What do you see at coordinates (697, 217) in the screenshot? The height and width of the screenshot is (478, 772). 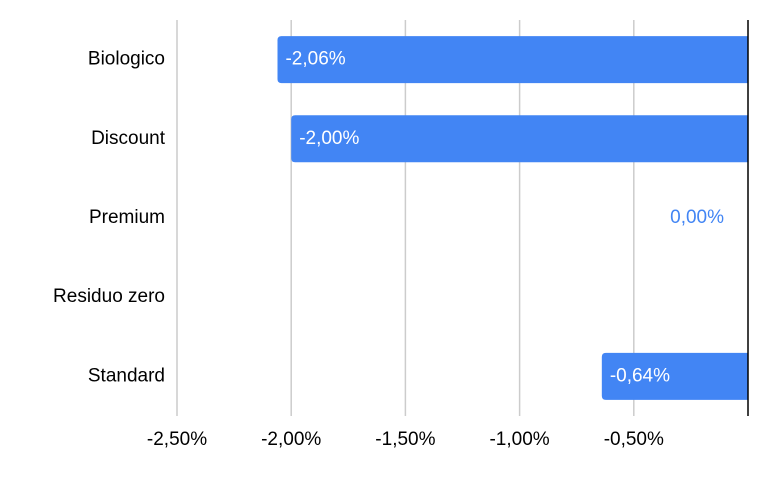 I see `value-label: 0,00%` at bounding box center [697, 217].